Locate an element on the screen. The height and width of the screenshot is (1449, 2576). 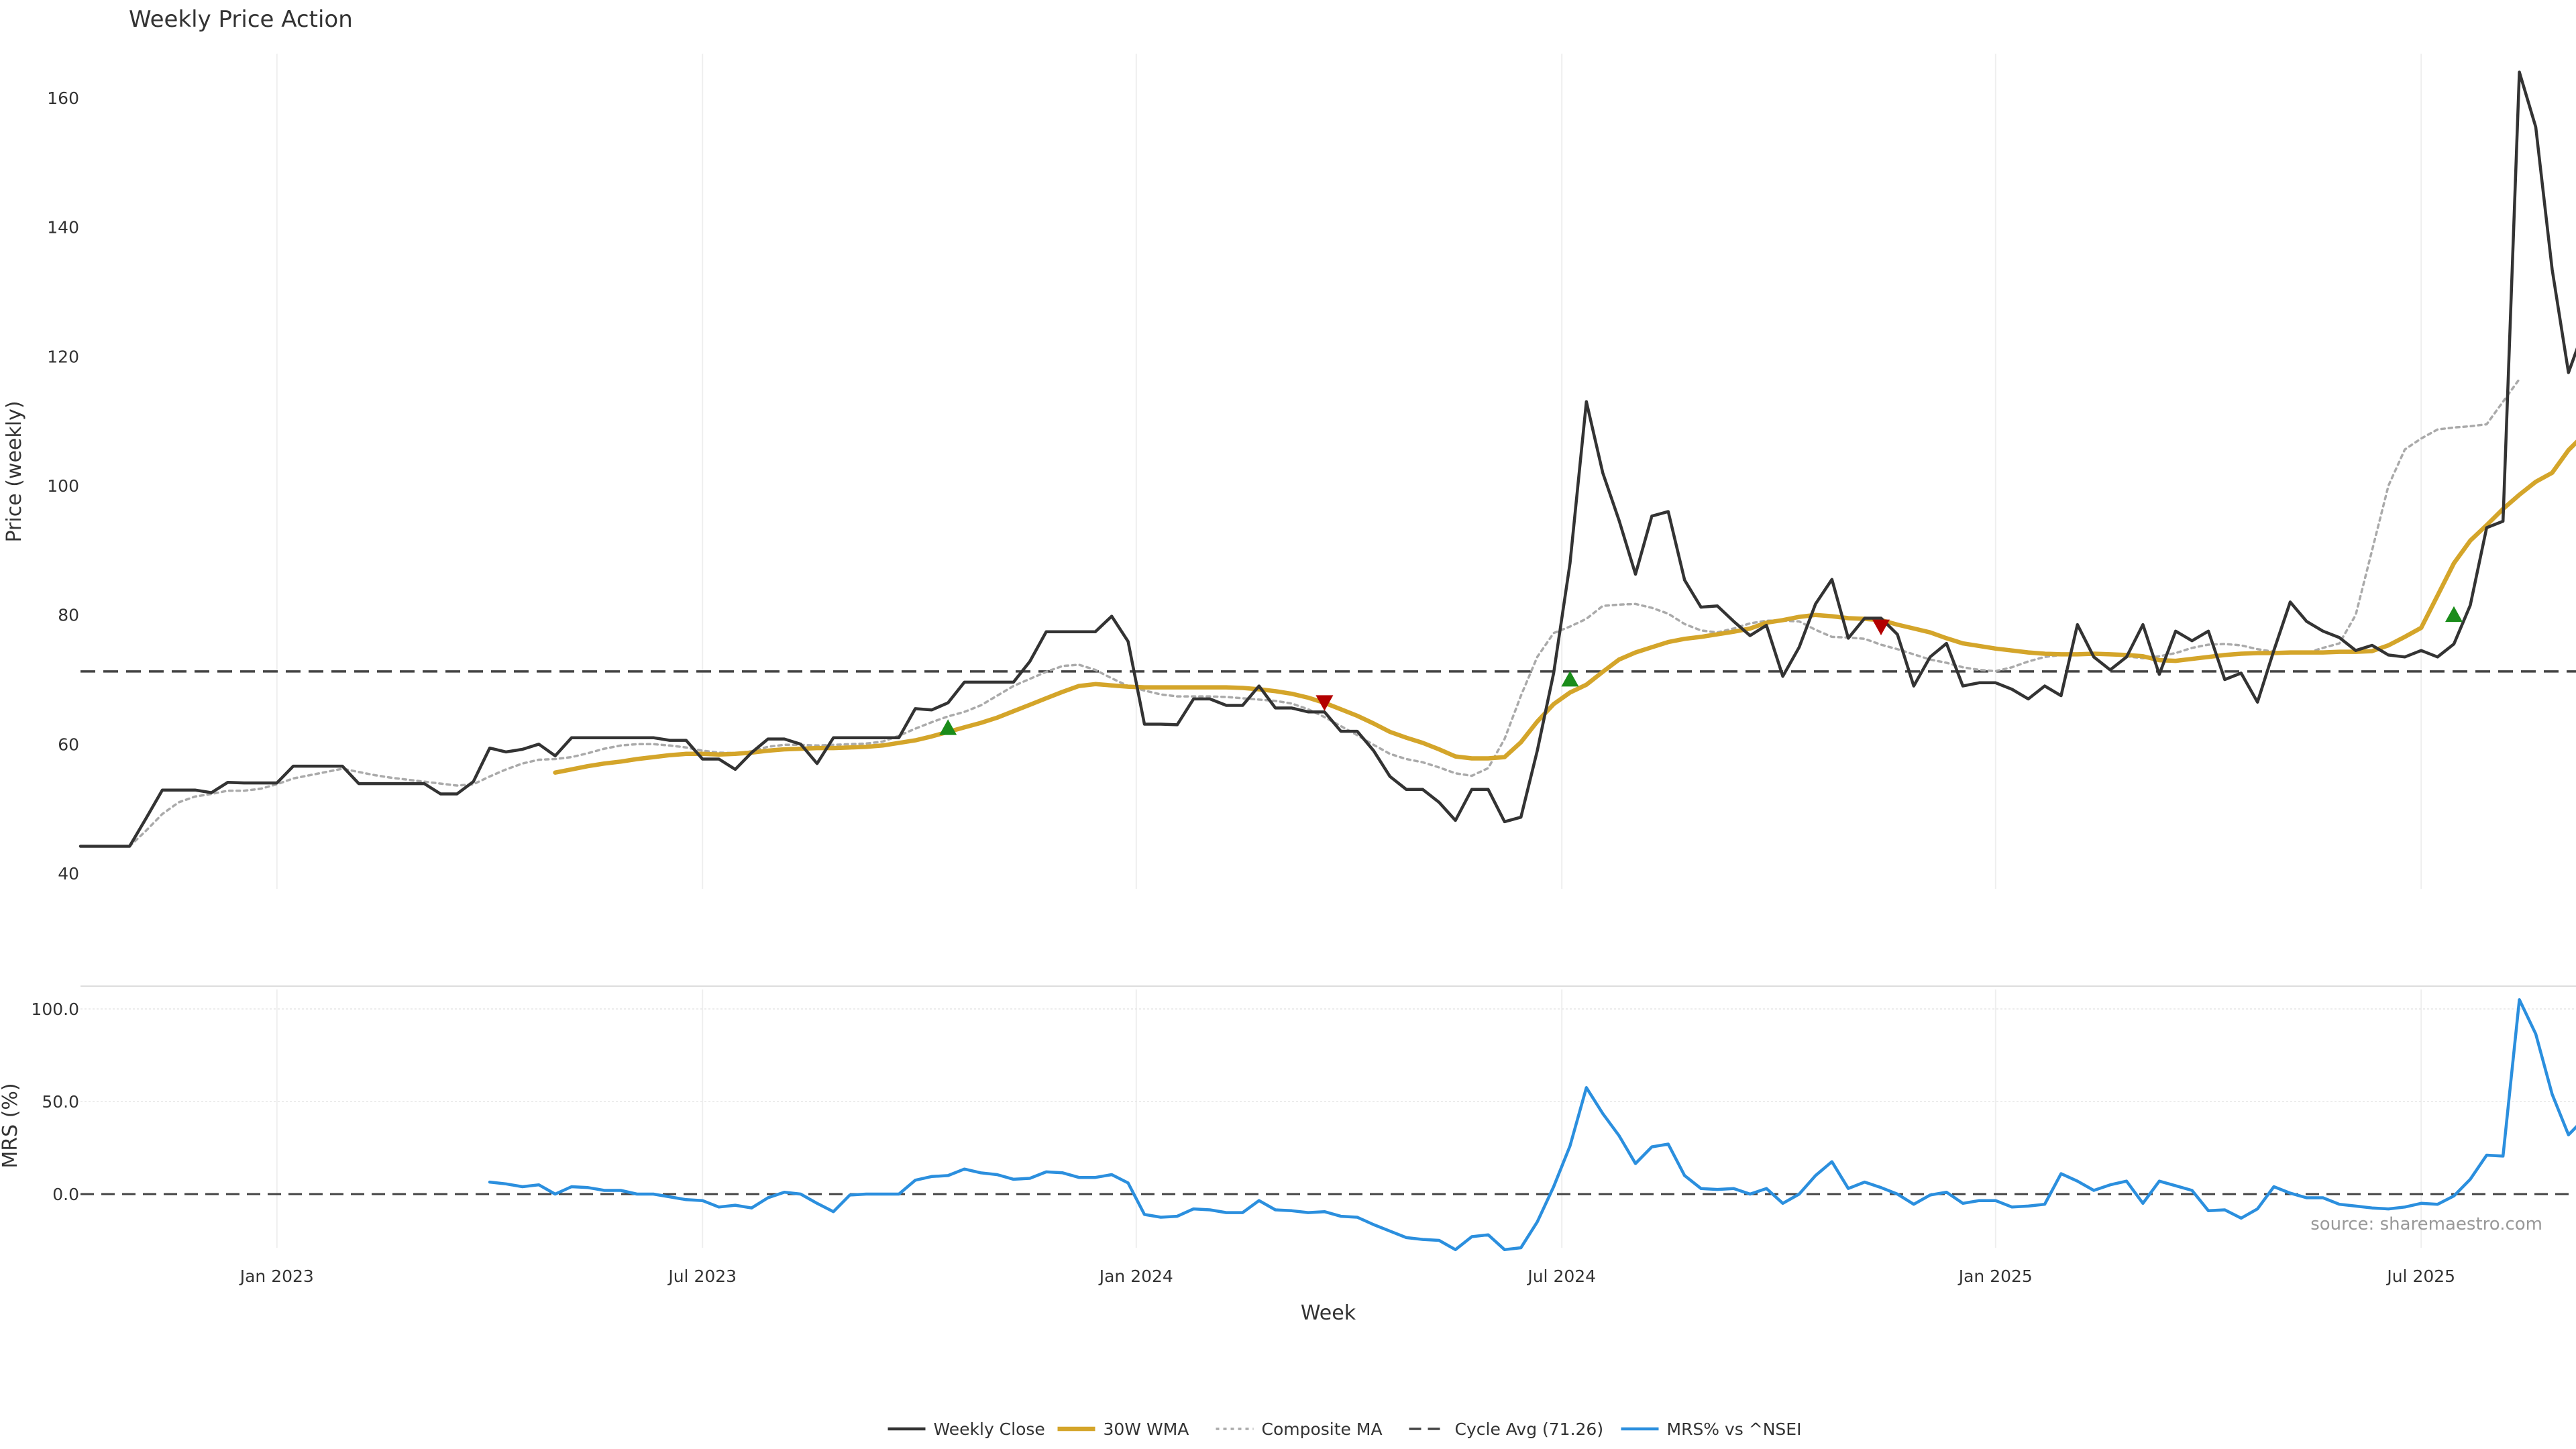
price-y-tick-label: 100 is located at coordinates (63, 486).